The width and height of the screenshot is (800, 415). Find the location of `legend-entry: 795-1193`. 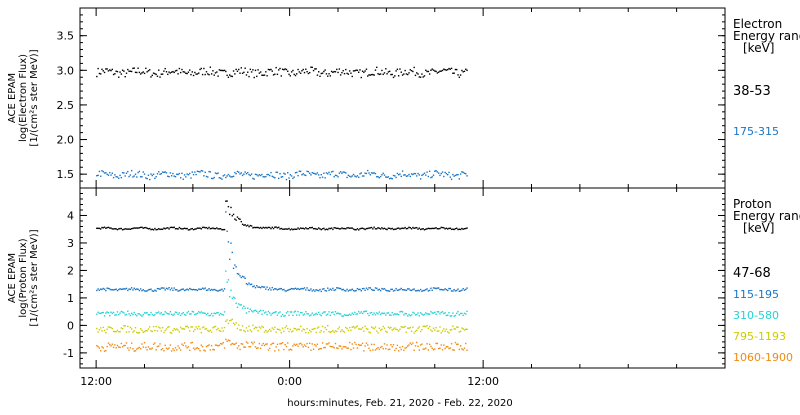

legend-entry: 795-1193 is located at coordinates (759, 336).